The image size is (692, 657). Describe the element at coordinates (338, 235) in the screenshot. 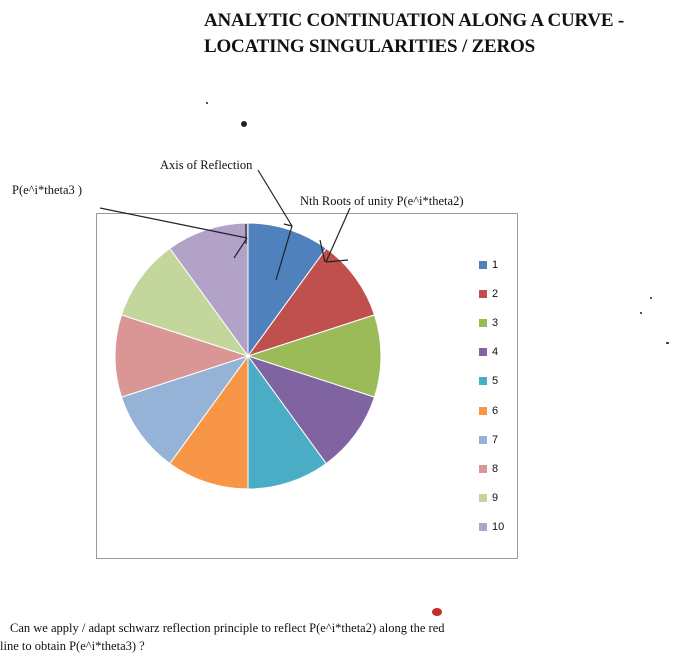

I see `arrow-roots-line` at that location.